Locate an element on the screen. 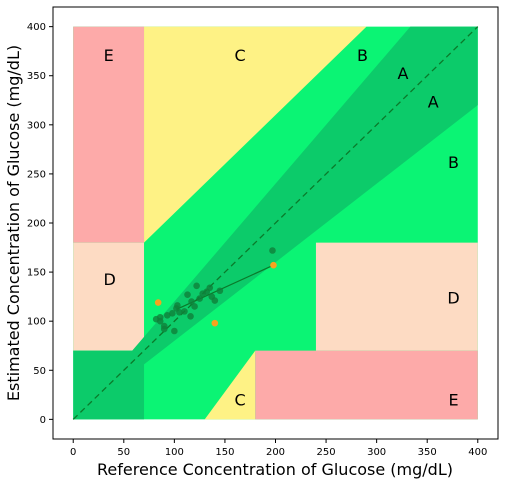 The width and height of the screenshot is (505, 485). y-tick-label: 0 is located at coordinates (43, 420).